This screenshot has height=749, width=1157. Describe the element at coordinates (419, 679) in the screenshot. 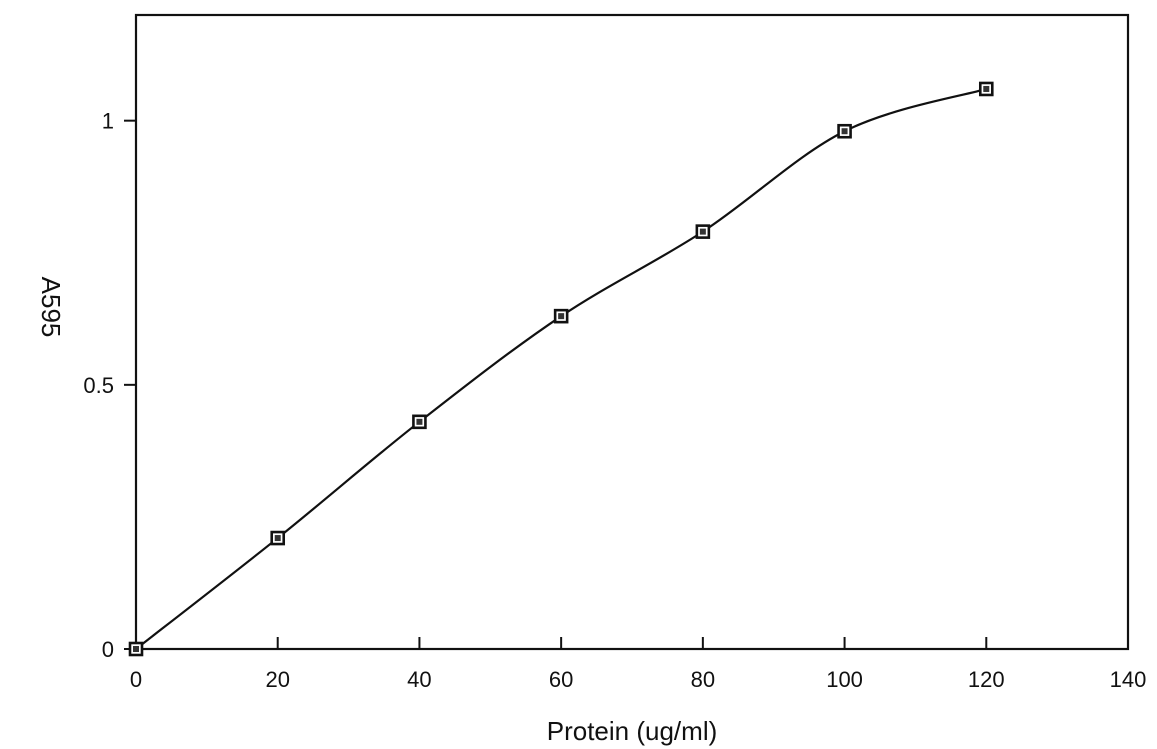

I see `x-tick-label: 40` at that location.